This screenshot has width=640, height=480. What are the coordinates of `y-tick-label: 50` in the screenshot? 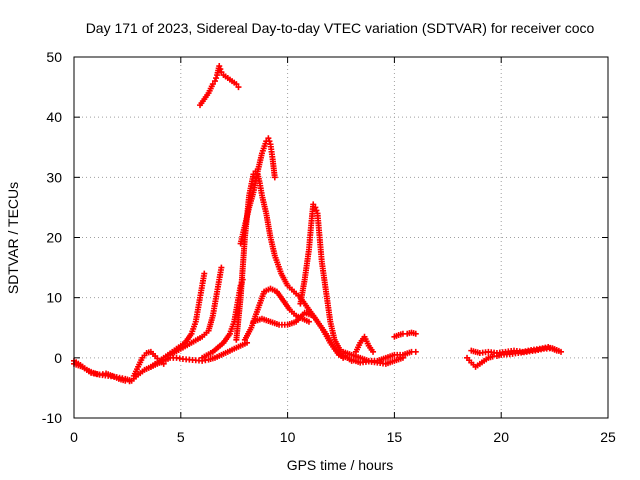 It's located at (54, 57).